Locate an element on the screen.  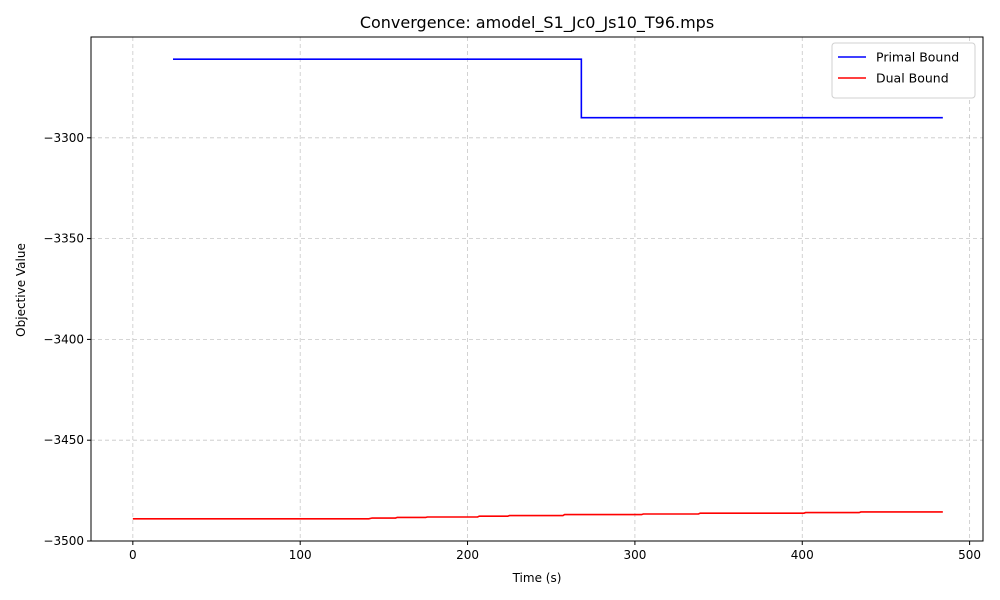
x-tick-label: 200 is located at coordinates (467, 555).